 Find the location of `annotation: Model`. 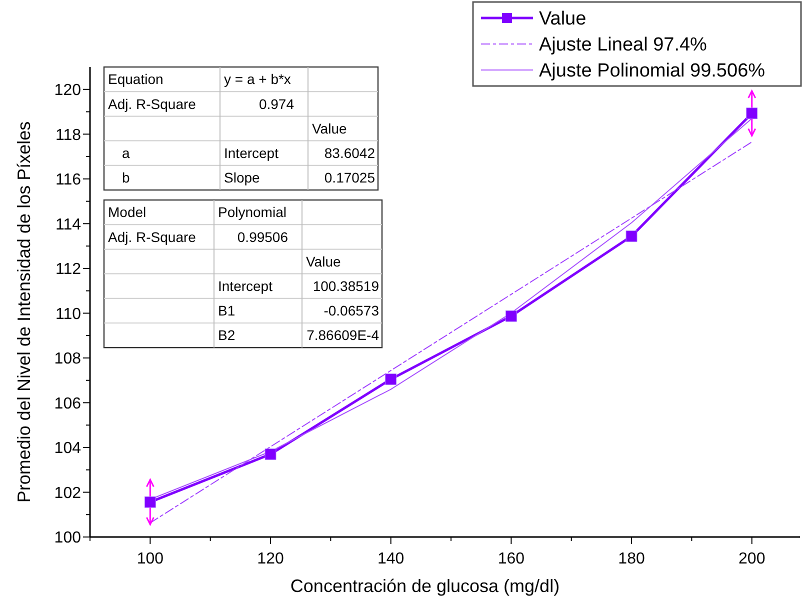

annotation: Model is located at coordinates (127, 212).